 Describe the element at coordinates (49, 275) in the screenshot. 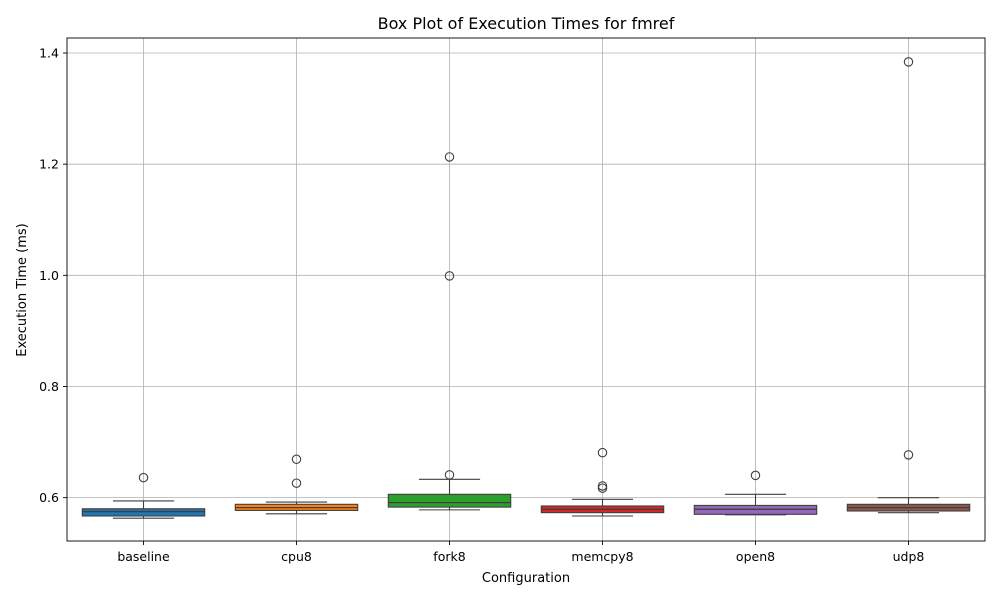

I see `y-tick-label: 1.0` at that location.